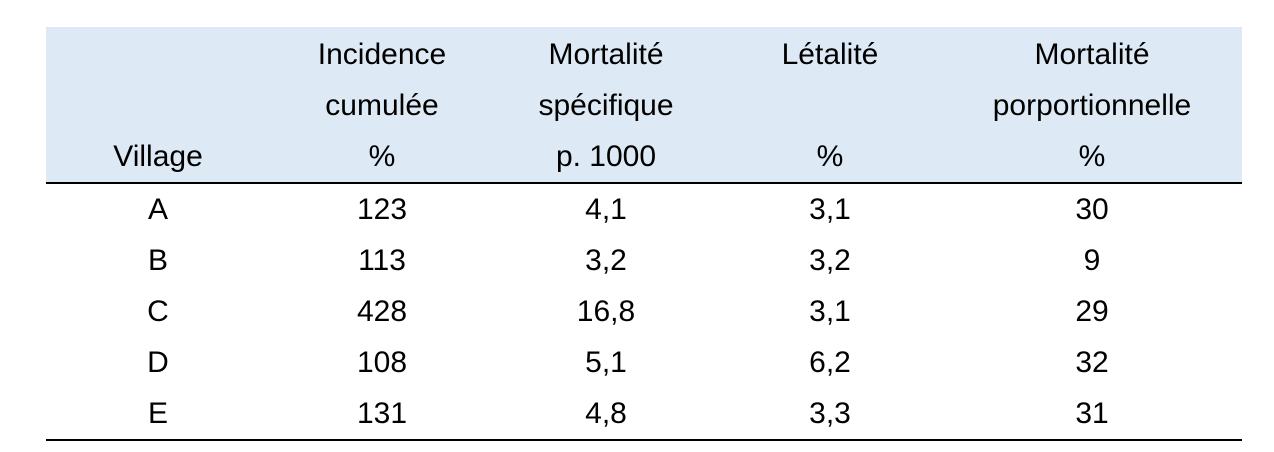 This screenshot has width=1274, height=452. I want to click on cell-incidence: 428, so click(382, 311).